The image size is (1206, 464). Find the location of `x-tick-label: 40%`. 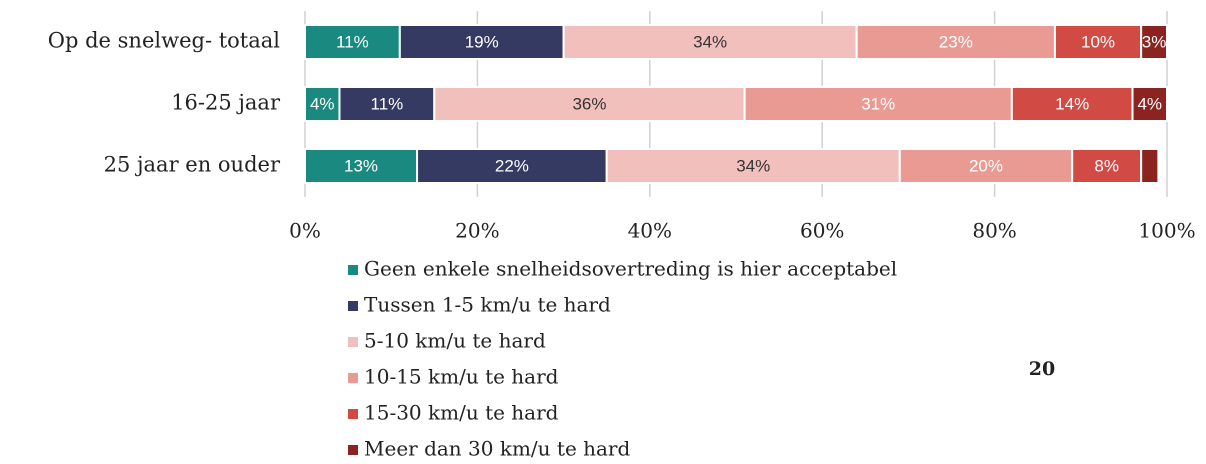

x-tick-label: 40% is located at coordinates (650, 231).